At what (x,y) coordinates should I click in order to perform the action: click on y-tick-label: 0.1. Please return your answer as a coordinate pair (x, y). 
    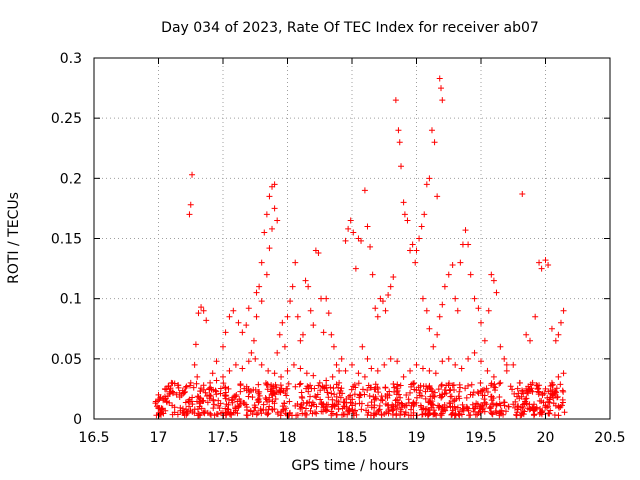
    Looking at the image, I should click on (71, 300).